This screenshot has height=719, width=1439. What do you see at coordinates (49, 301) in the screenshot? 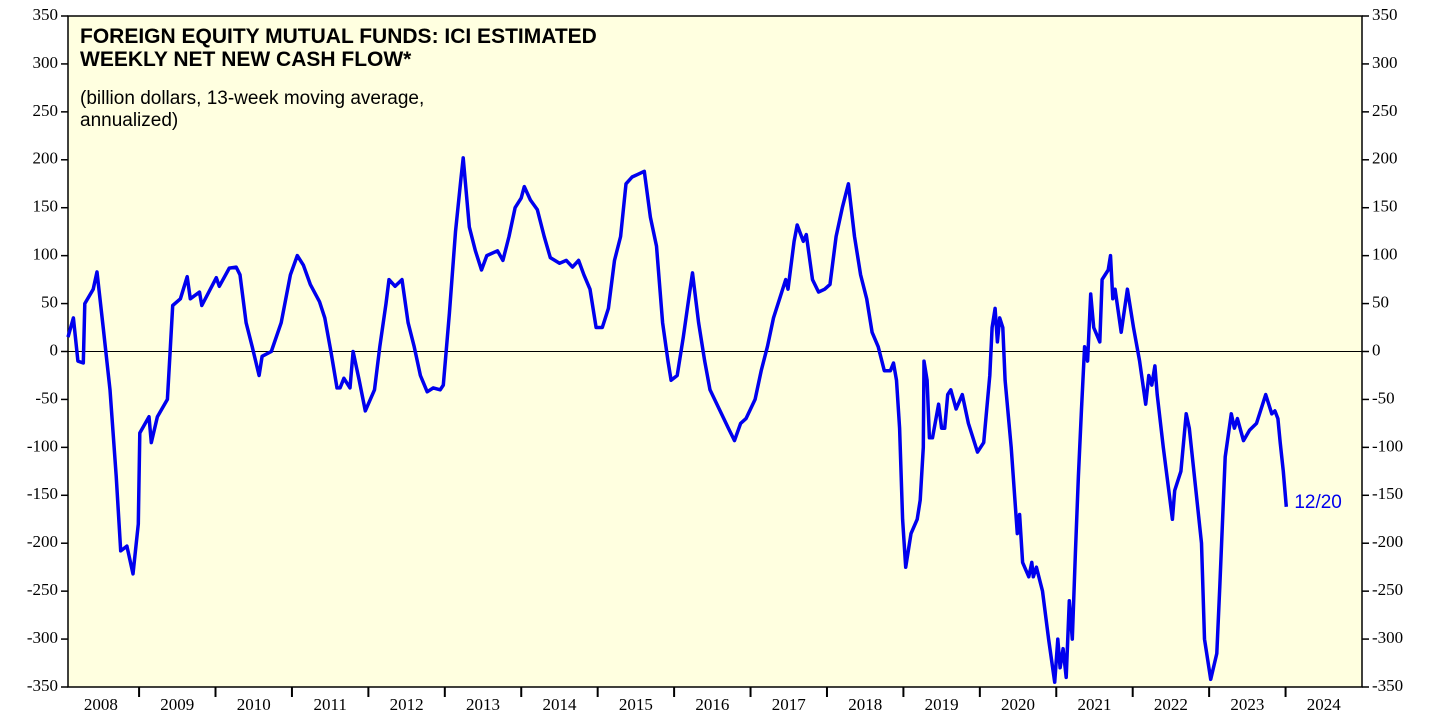
I see `y-tick-label: 50` at bounding box center [49, 301].